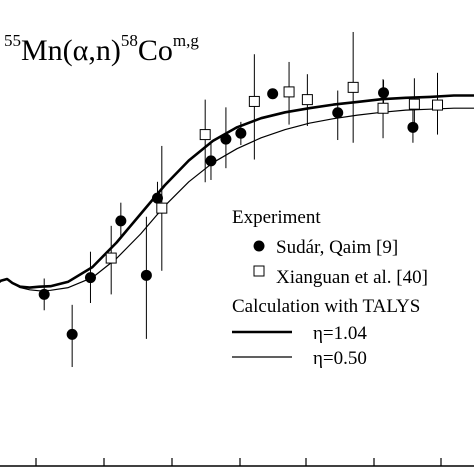 The width and height of the screenshot is (474, 474). Describe the element at coordinates (12, 40) in the screenshot. I see `title-superscript: 55` at that location.